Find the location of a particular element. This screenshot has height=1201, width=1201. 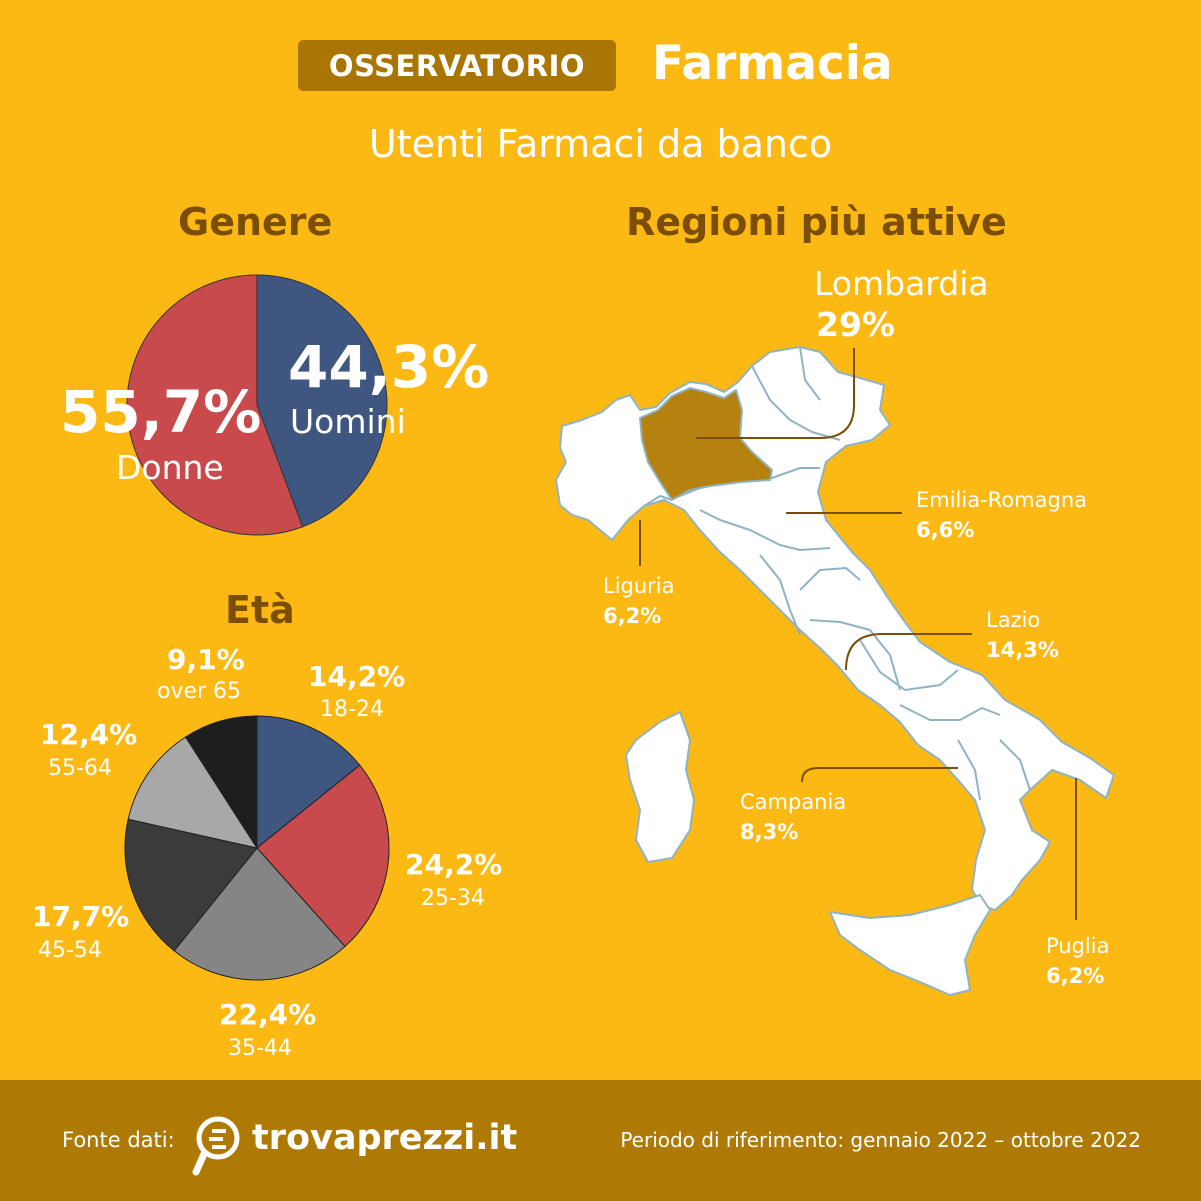

gender-title: Genere is located at coordinates (255, 222).